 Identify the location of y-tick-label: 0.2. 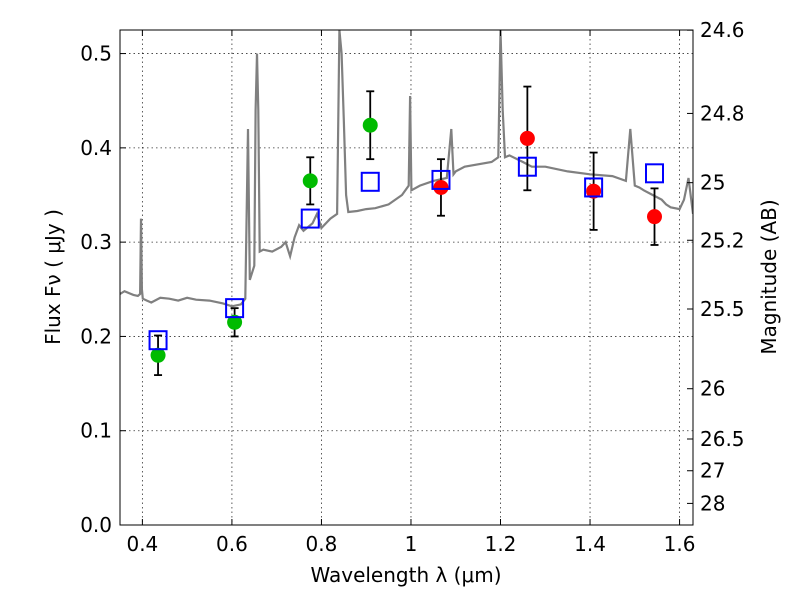
(96, 336).